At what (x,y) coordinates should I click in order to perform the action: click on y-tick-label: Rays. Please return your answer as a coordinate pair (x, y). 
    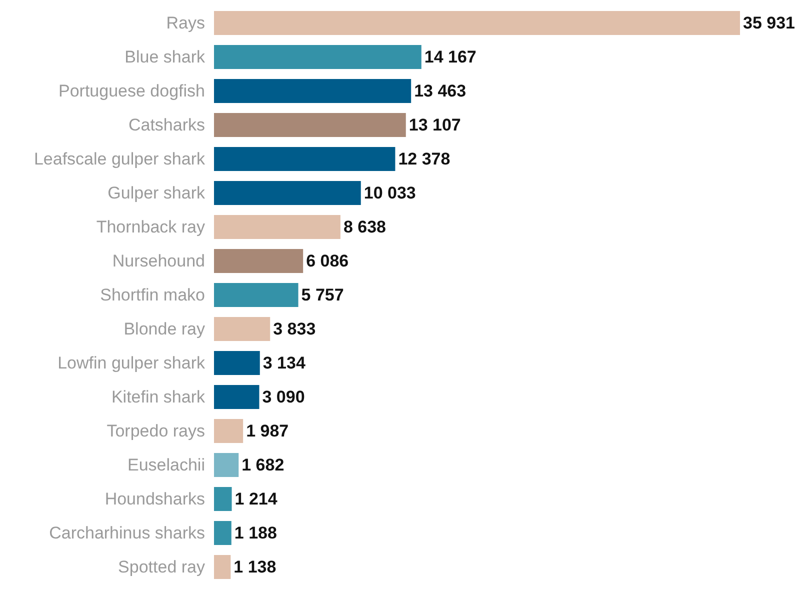
    Looking at the image, I should click on (185, 23).